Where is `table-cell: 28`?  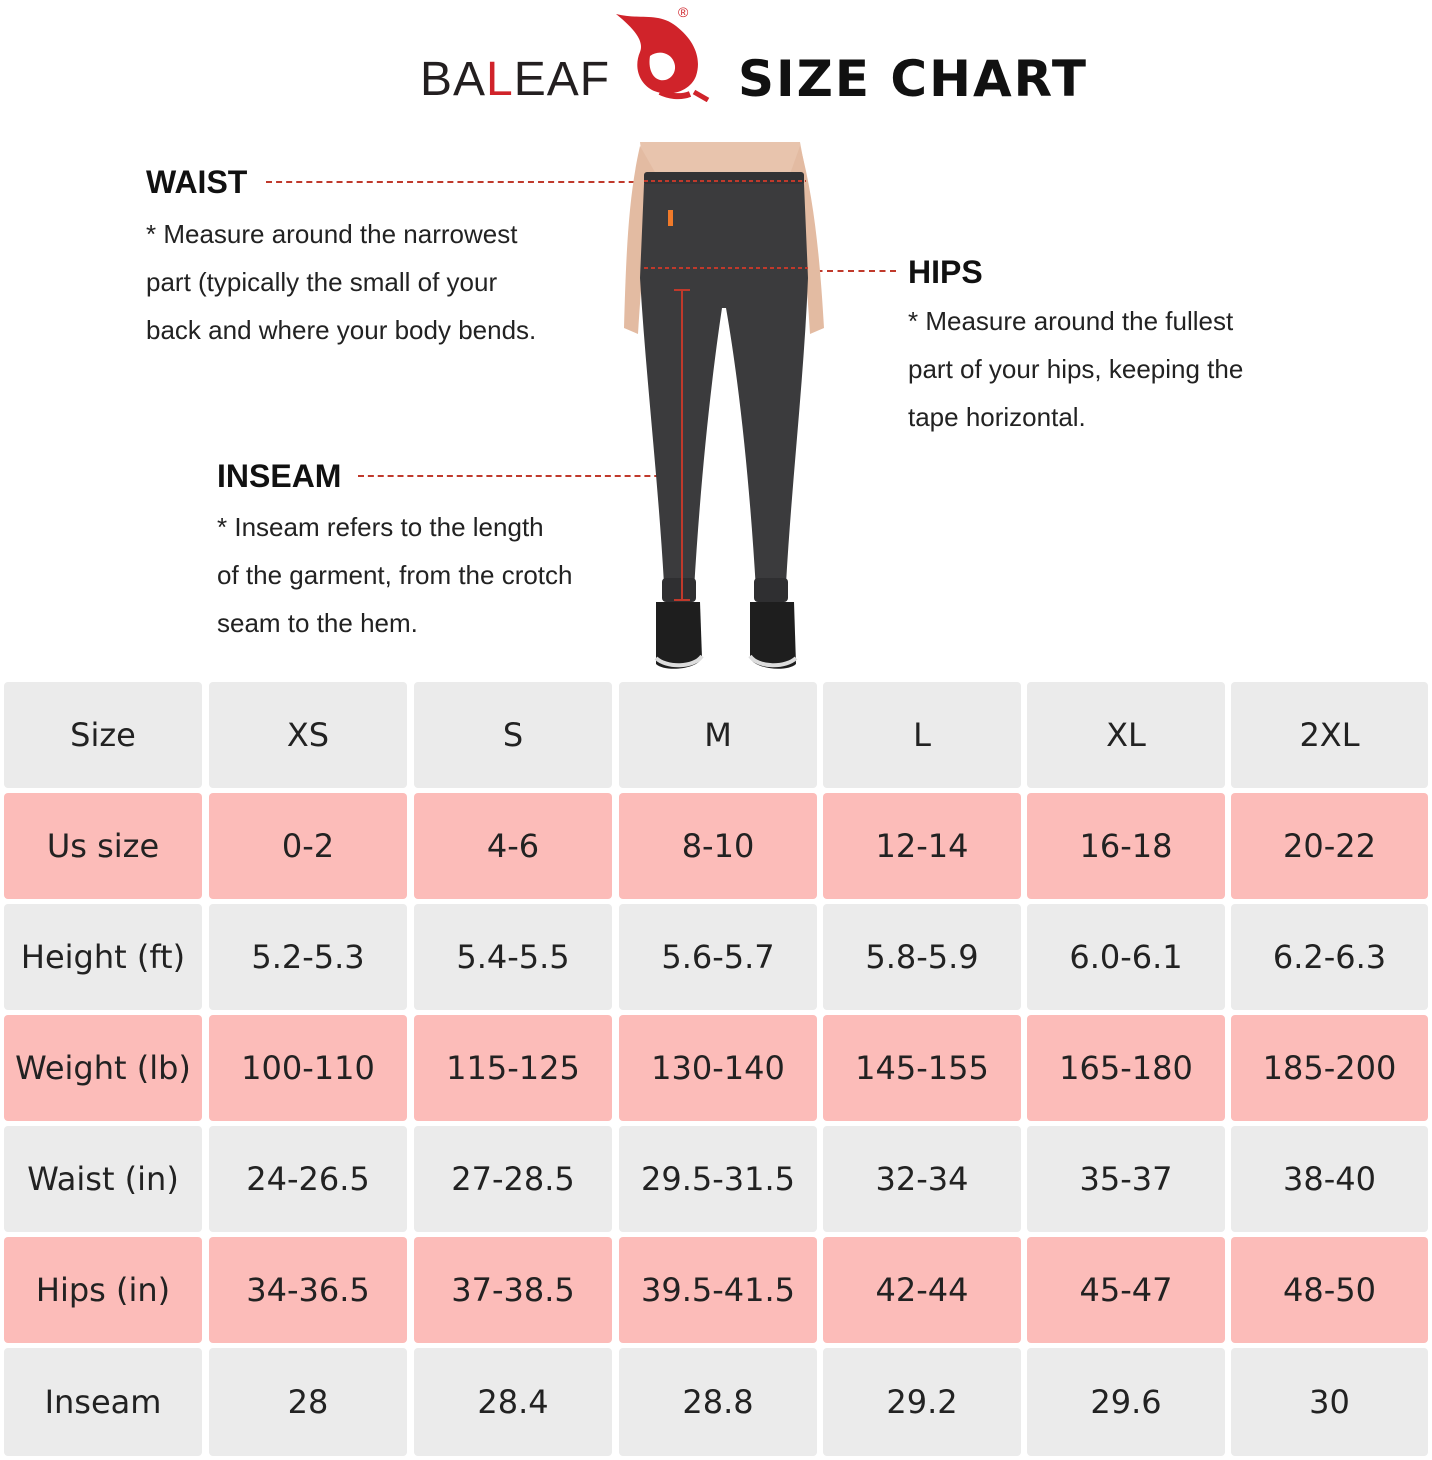
table-cell: 28 is located at coordinates (308, 1402).